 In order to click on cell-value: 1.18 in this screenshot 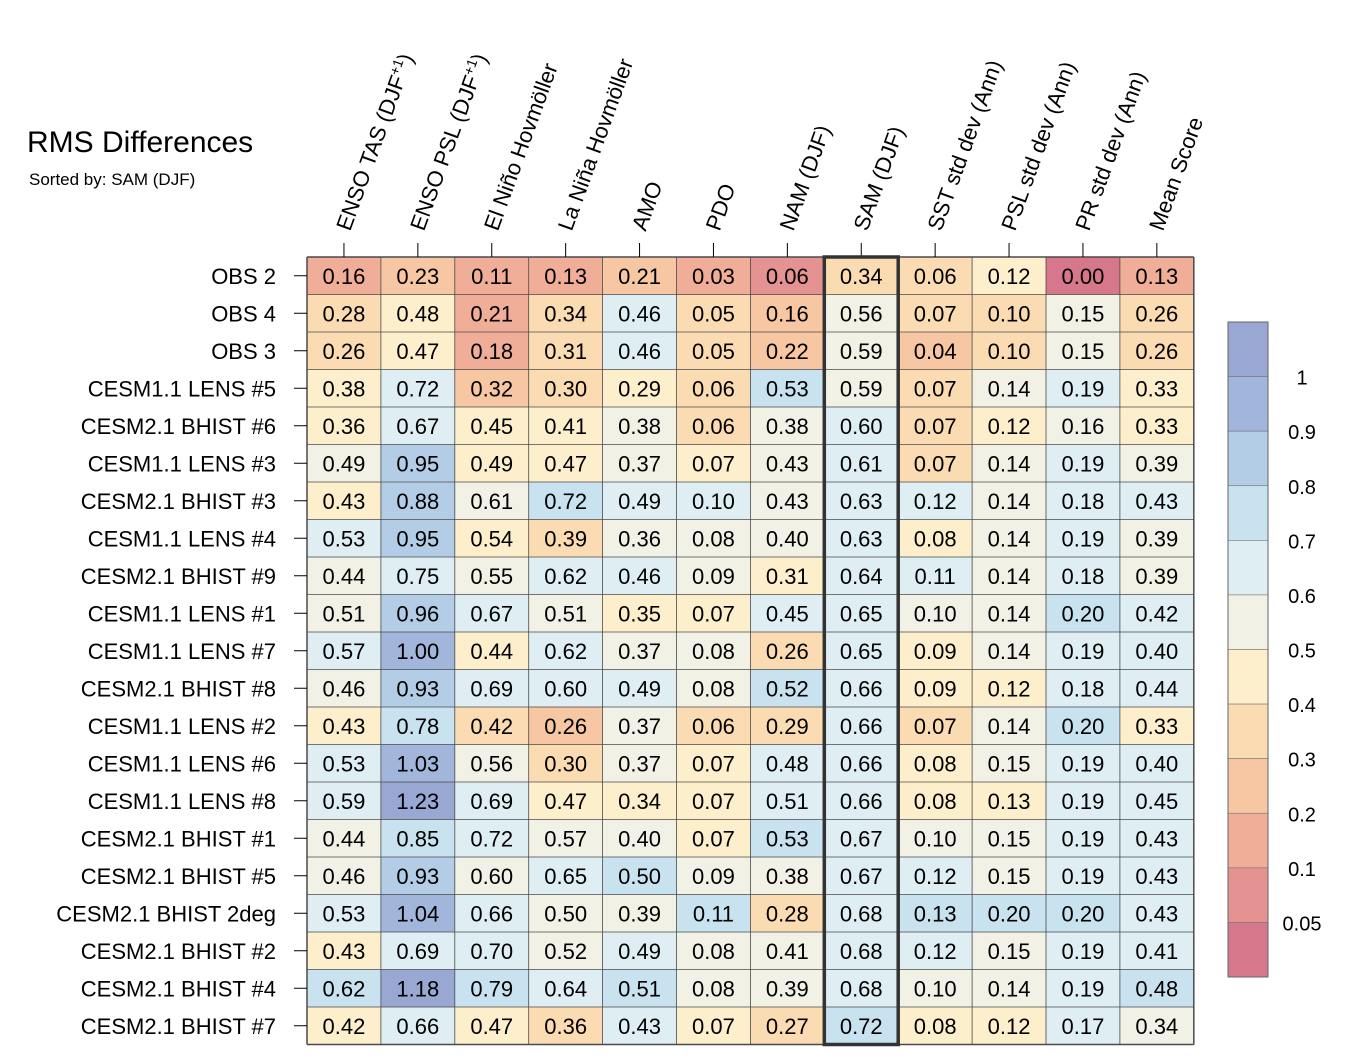, I will do `click(417, 988)`.